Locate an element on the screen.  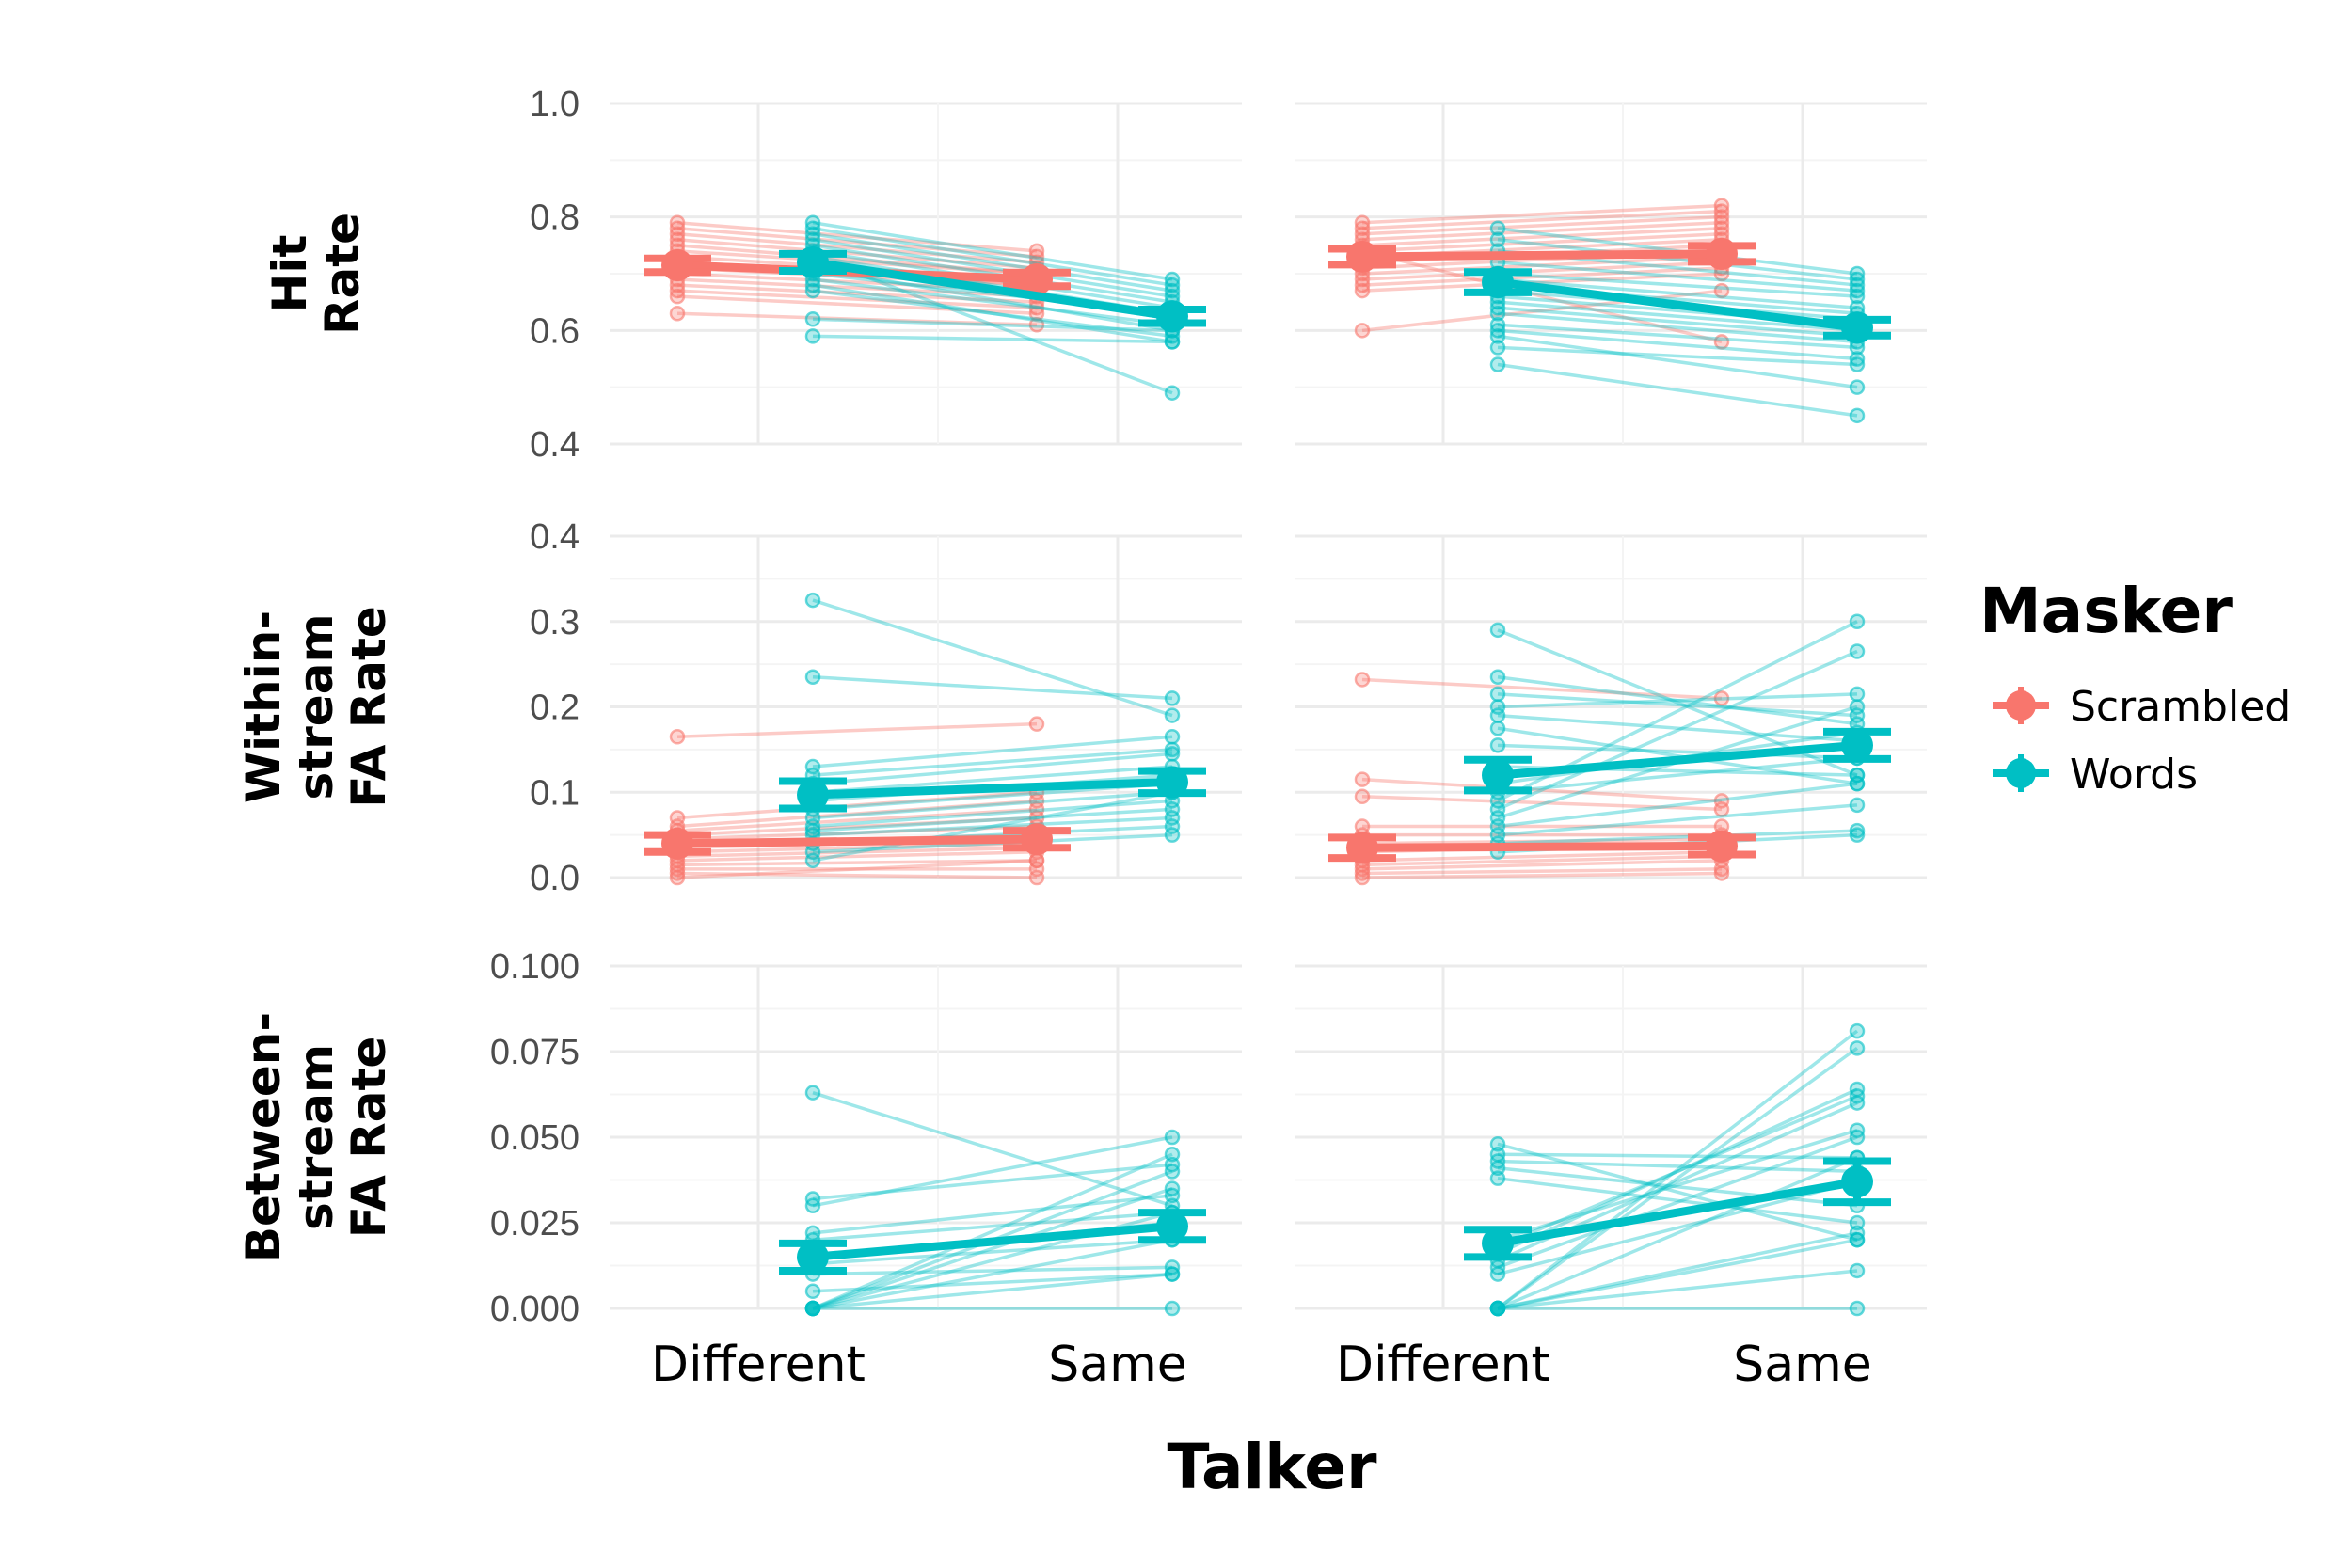
panel-r1-c1 is located at coordinates (926, 274).